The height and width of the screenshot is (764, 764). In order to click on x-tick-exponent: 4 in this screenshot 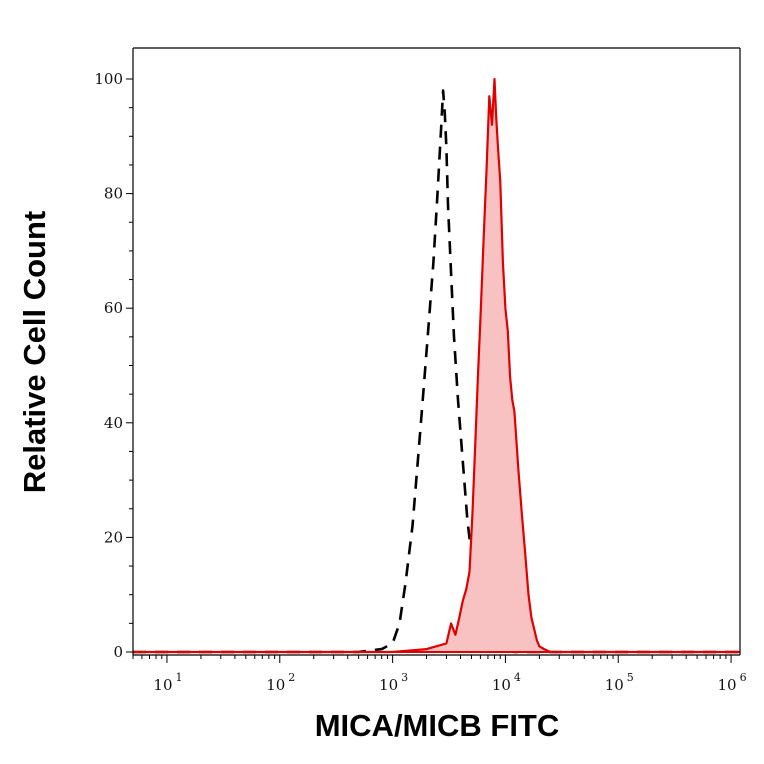, I will do `click(517, 677)`.